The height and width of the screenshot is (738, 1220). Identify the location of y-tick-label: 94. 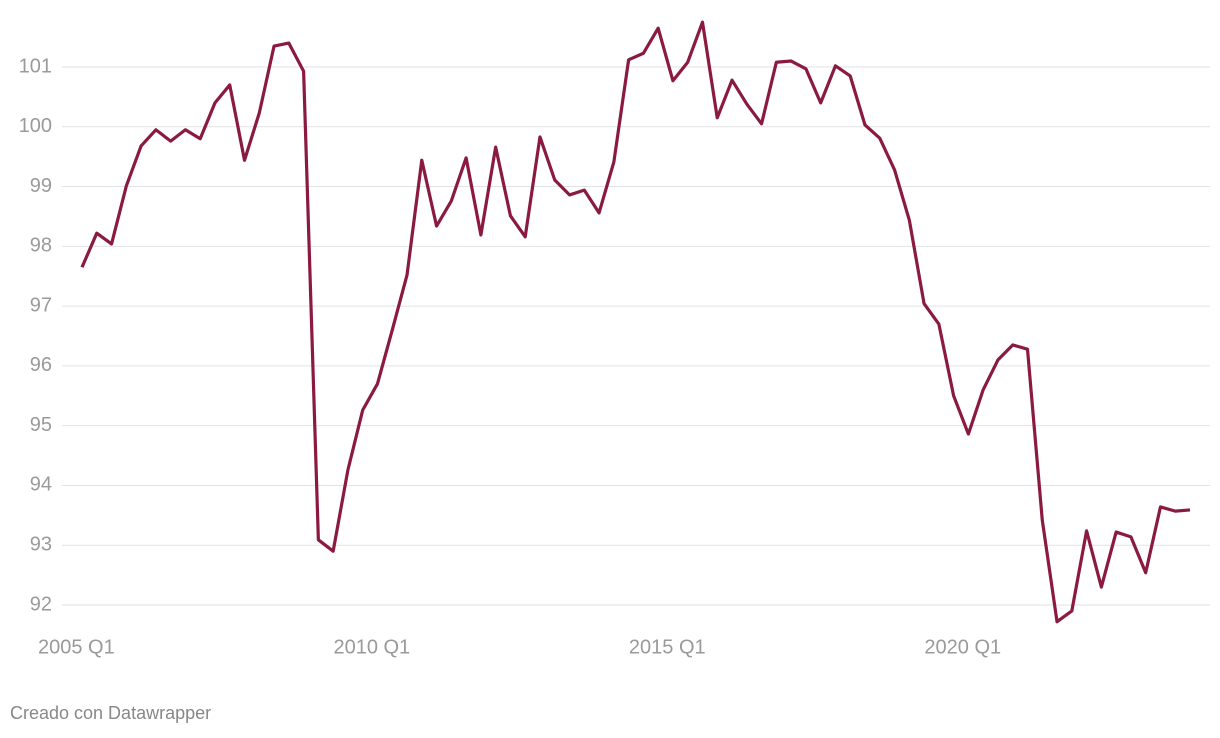
(41, 485).